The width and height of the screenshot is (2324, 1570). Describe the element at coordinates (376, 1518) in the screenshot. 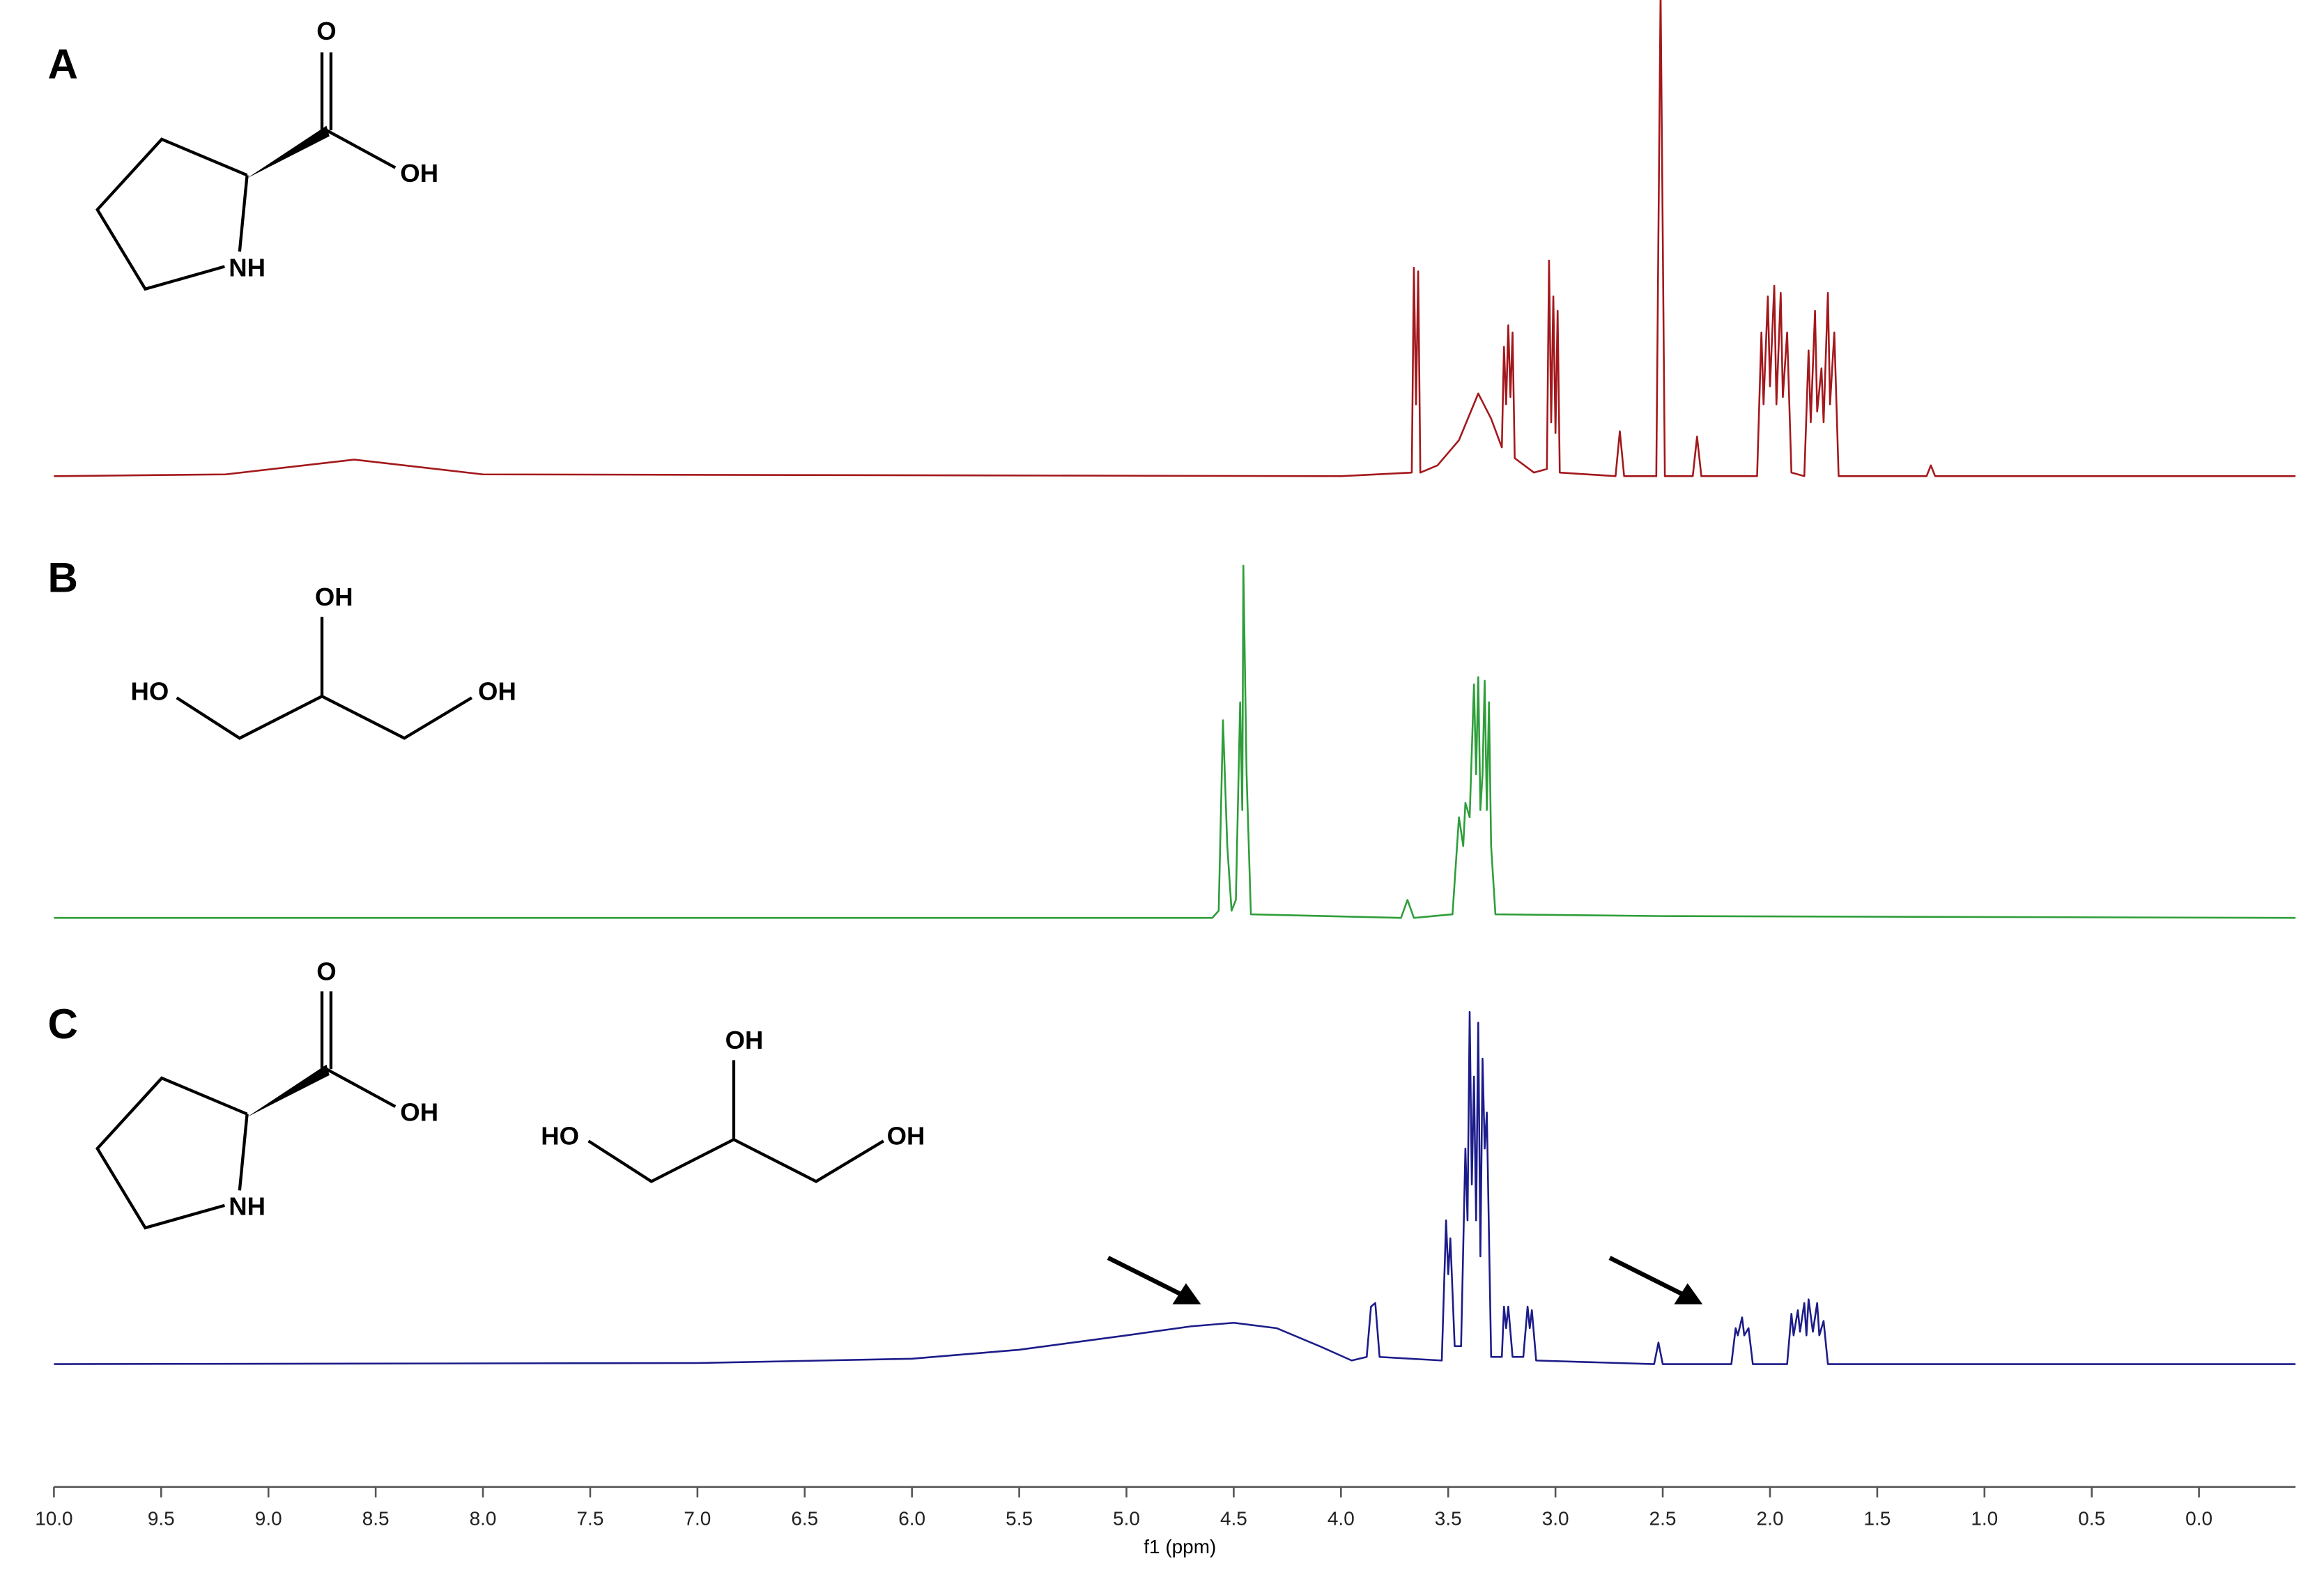

I see `x-tick-label: 8.5` at that location.